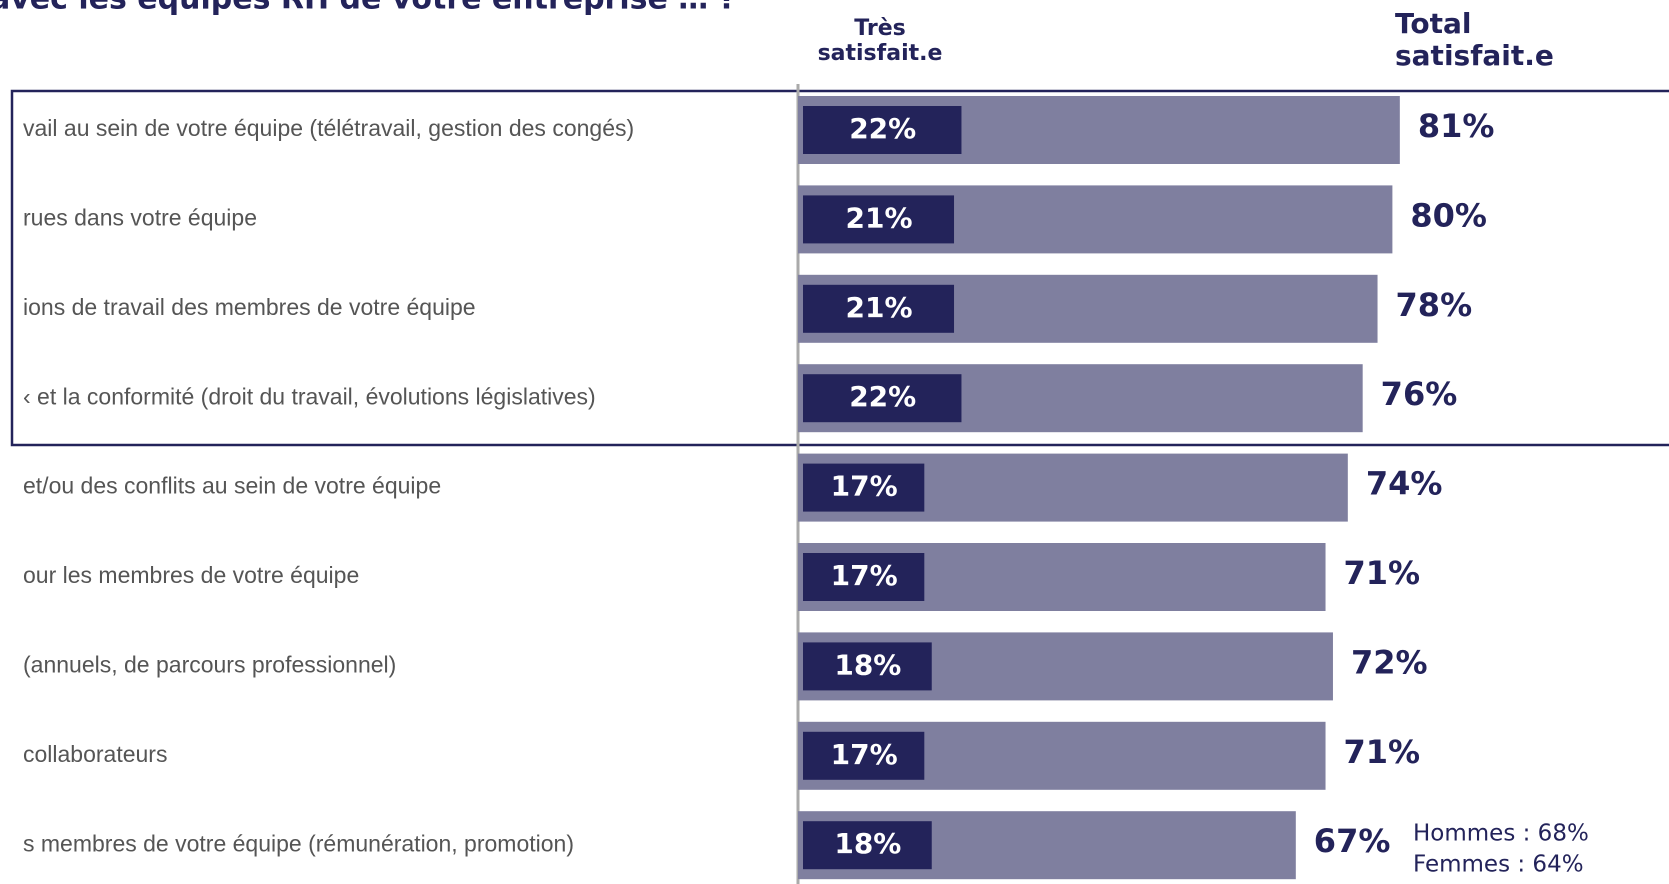 This screenshot has width=1669, height=884. Describe the element at coordinates (1474, 40) in the screenshot. I see `legend-total-satisfied: Total satisfait.e` at that location.